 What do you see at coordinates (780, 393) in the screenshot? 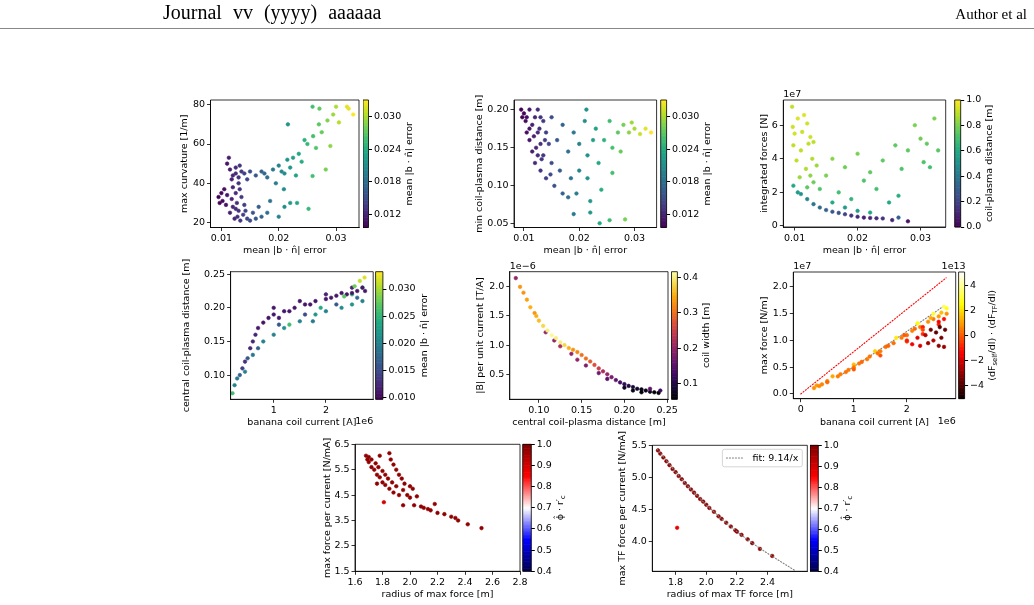
I see `y-tick-label: 0.0` at bounding box center [780, 393].